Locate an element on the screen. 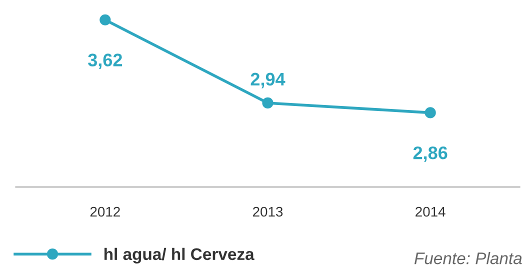 The image size is (525, 273). x-tick-label: 2013 is located at coordinates (268, 211).